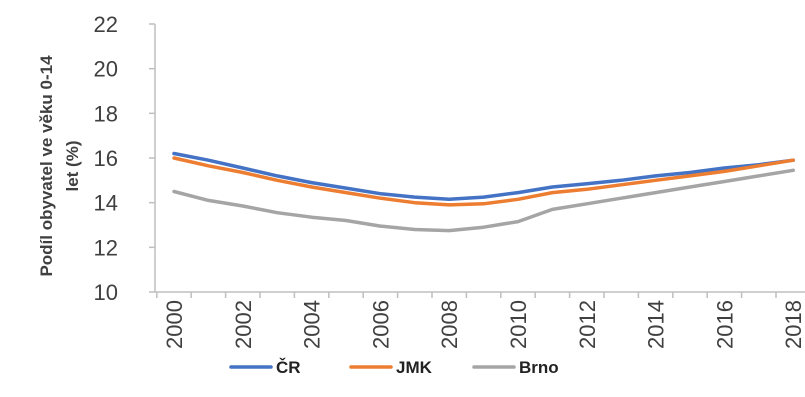 The width and height of the screenshot is (805, 397). Describe the element at coordinates (106, 69) in the screenshot. I see `y-tick-label: 20` at that location.